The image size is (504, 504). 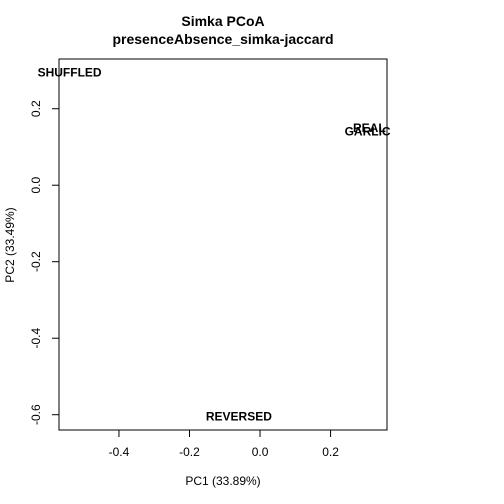 I want to click on x-axis-label: PC1 (33.89%), so click(x=222, y=481).